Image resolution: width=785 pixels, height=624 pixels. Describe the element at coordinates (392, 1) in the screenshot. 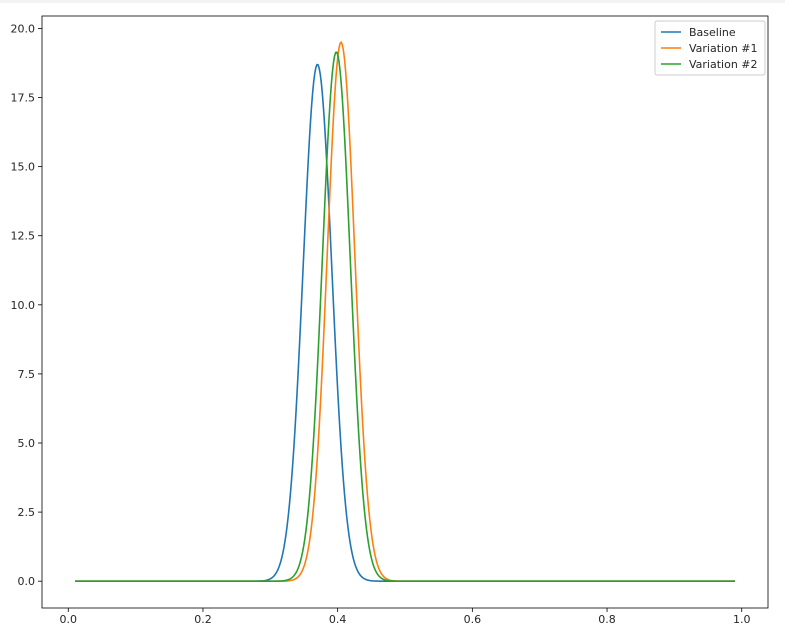

I see `window-top-strip` at that location.